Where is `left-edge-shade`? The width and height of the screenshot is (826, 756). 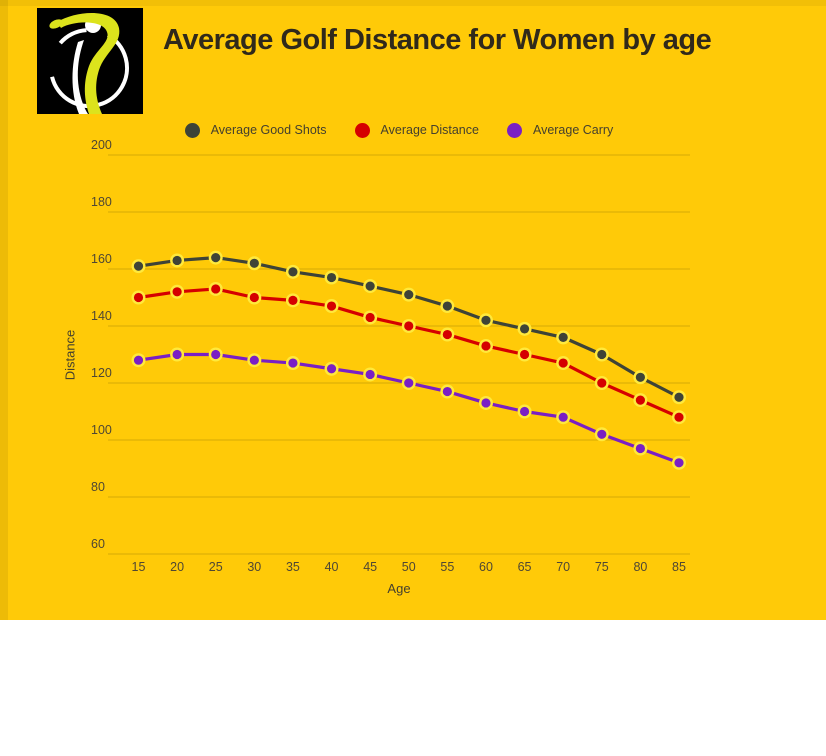 left-edge-shade is located at coordinates (4, 310).